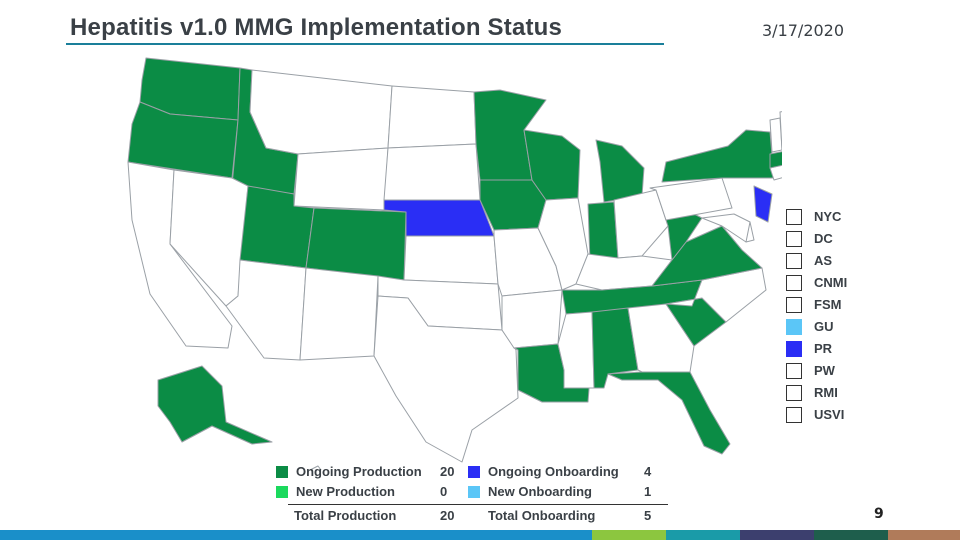 The width and height of the screenshot is (960, 540). What do you see at coordinates (823, 348) in the screenshot?
I see `territory-label: PR` at bounding box center [823, 348].